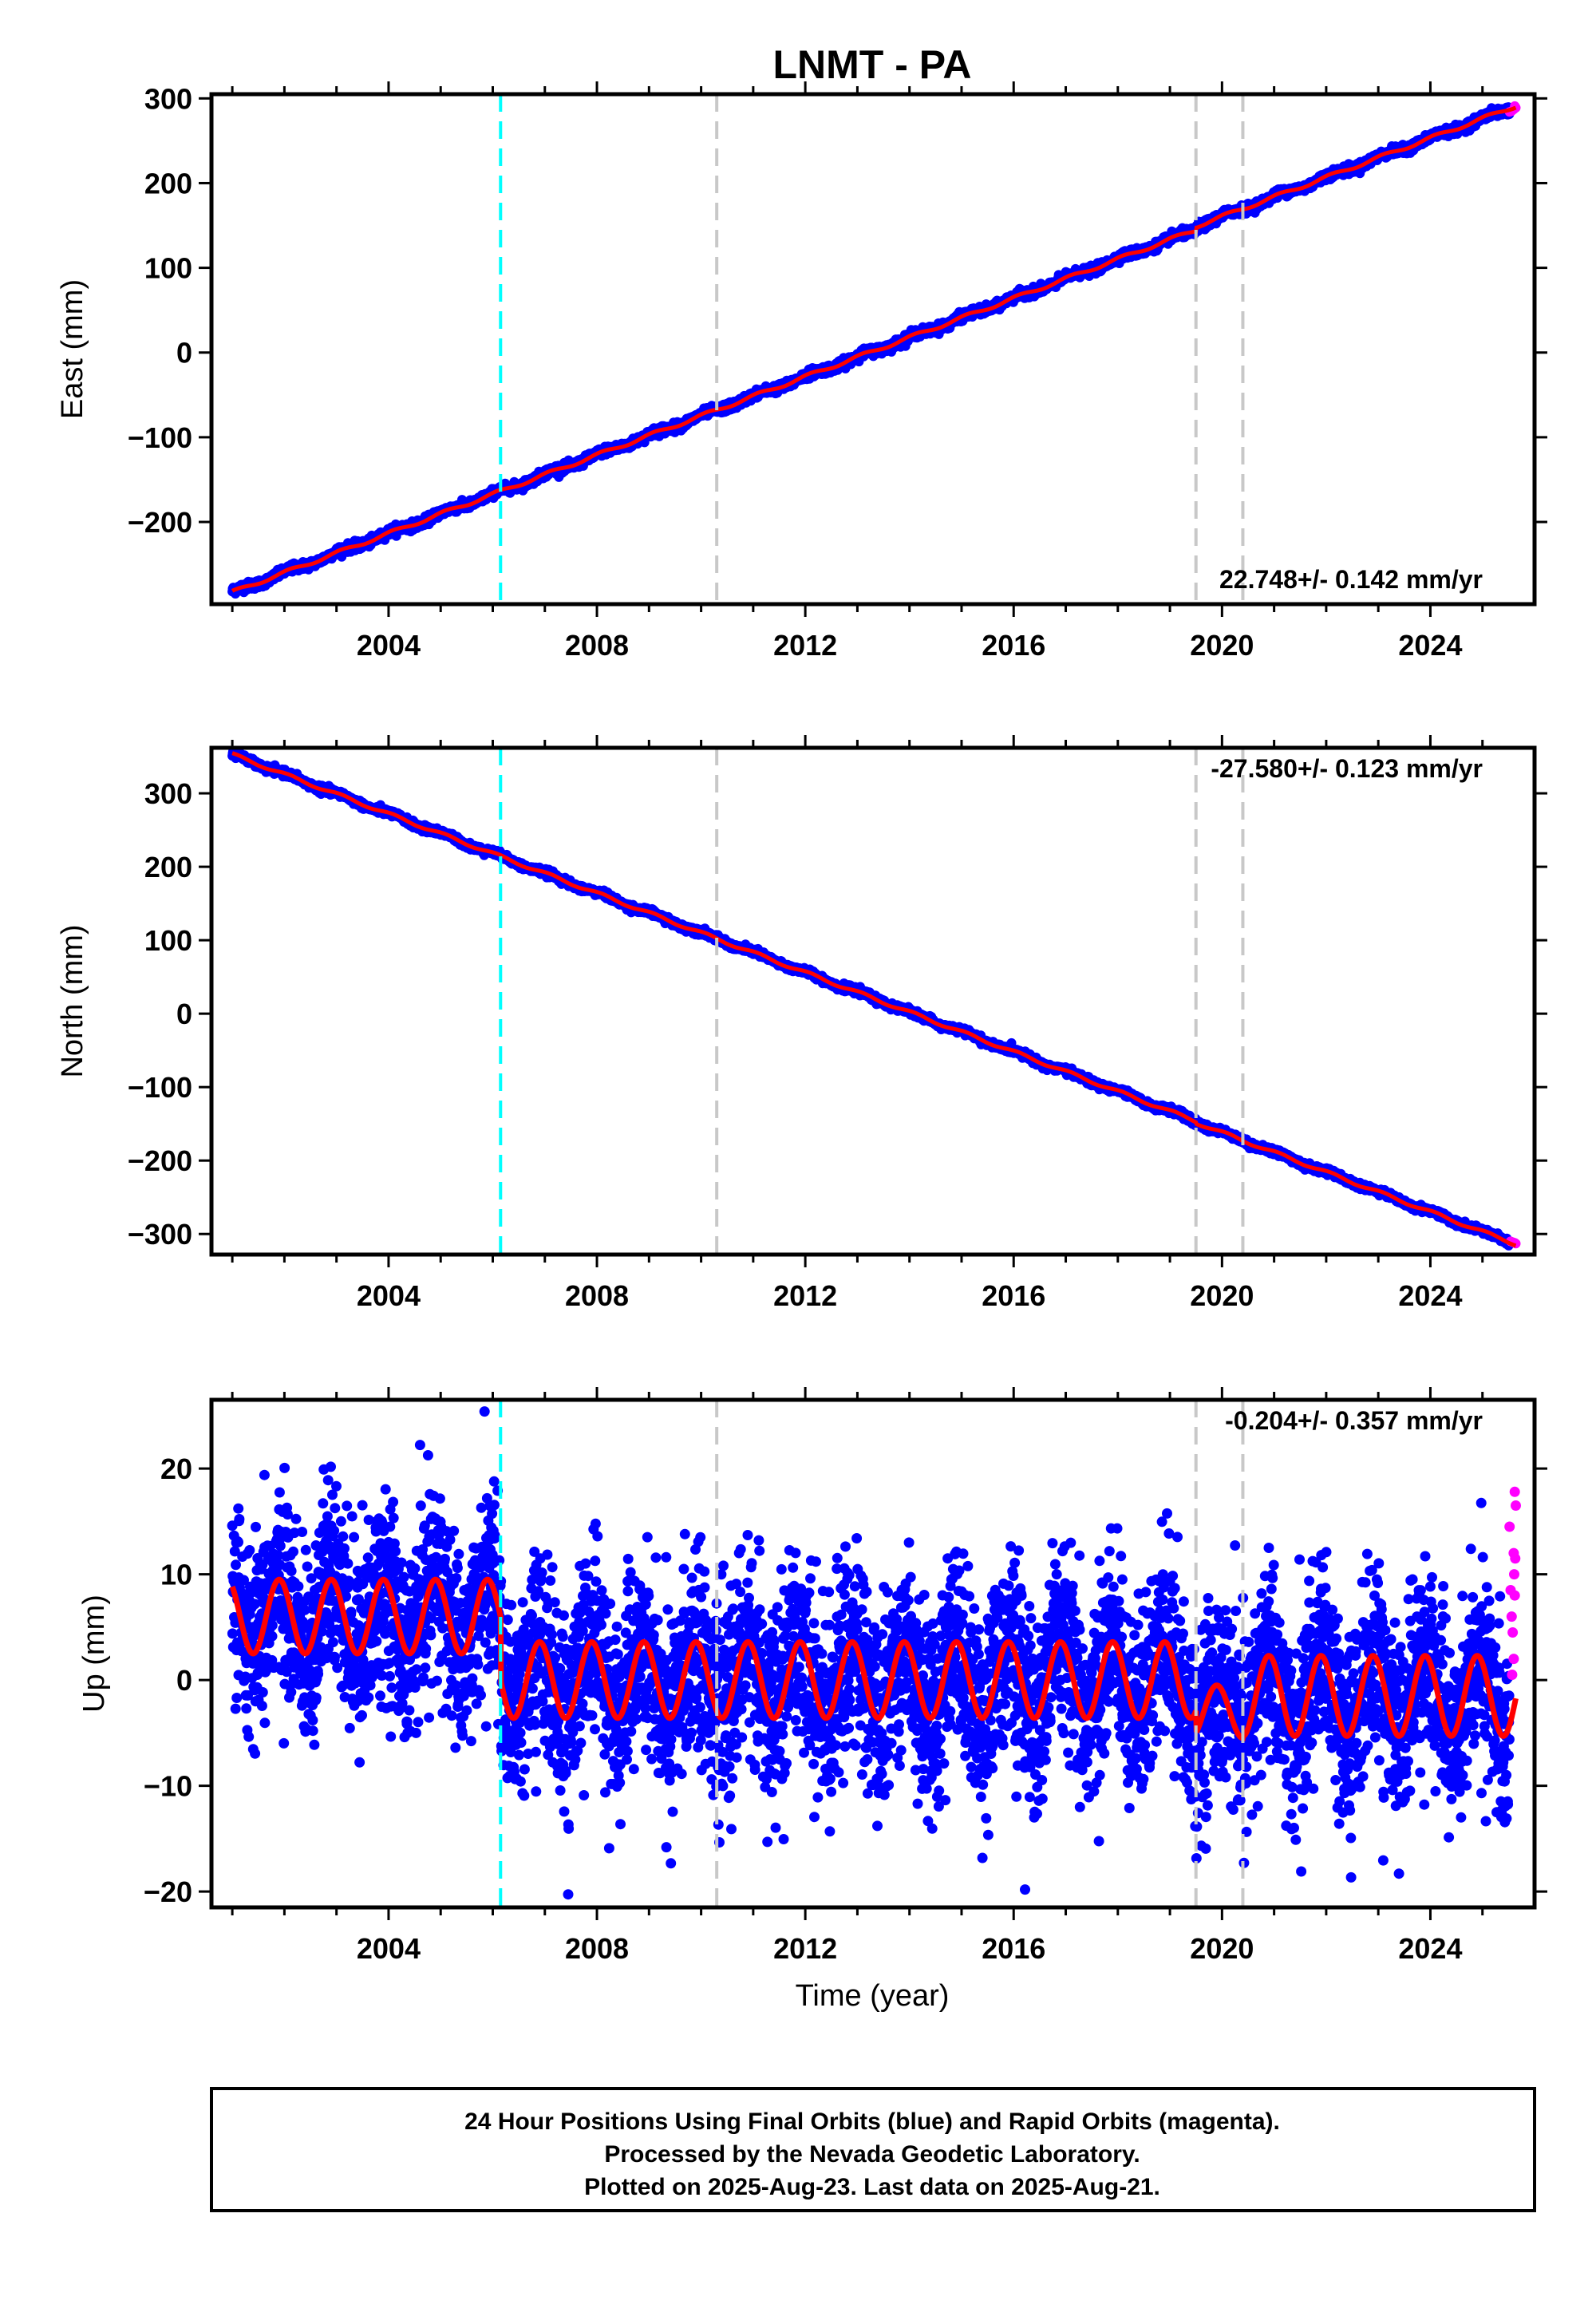 Image resolution: width=1596 pixels, height=2316 pixels. Describe the element at coordinates (1430, 645) in the screenshot. I see `x-tick-label: 2024` at that location.